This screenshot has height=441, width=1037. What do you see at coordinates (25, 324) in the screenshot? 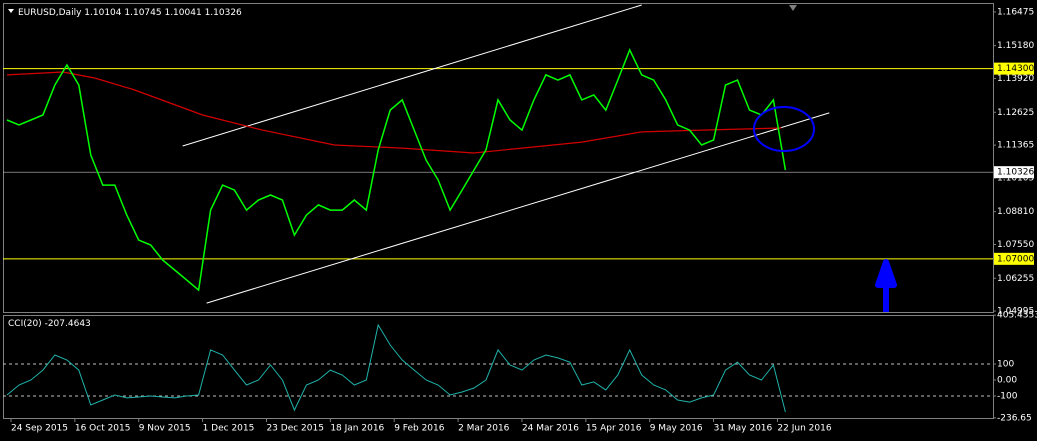
I see `cci-name: CCI(20)` at bounding box center [25, 324].